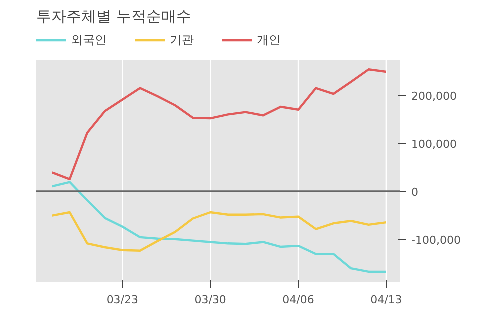  What do you see at coordinates (219, 231) in the screenshot?
I see `line-series` at bounding box center [219, 231].